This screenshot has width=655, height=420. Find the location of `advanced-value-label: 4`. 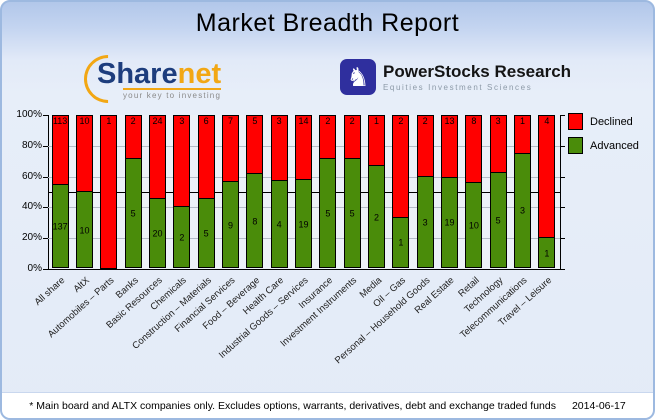

advanced-value-label: 4 is located at coordinates (279, 224).